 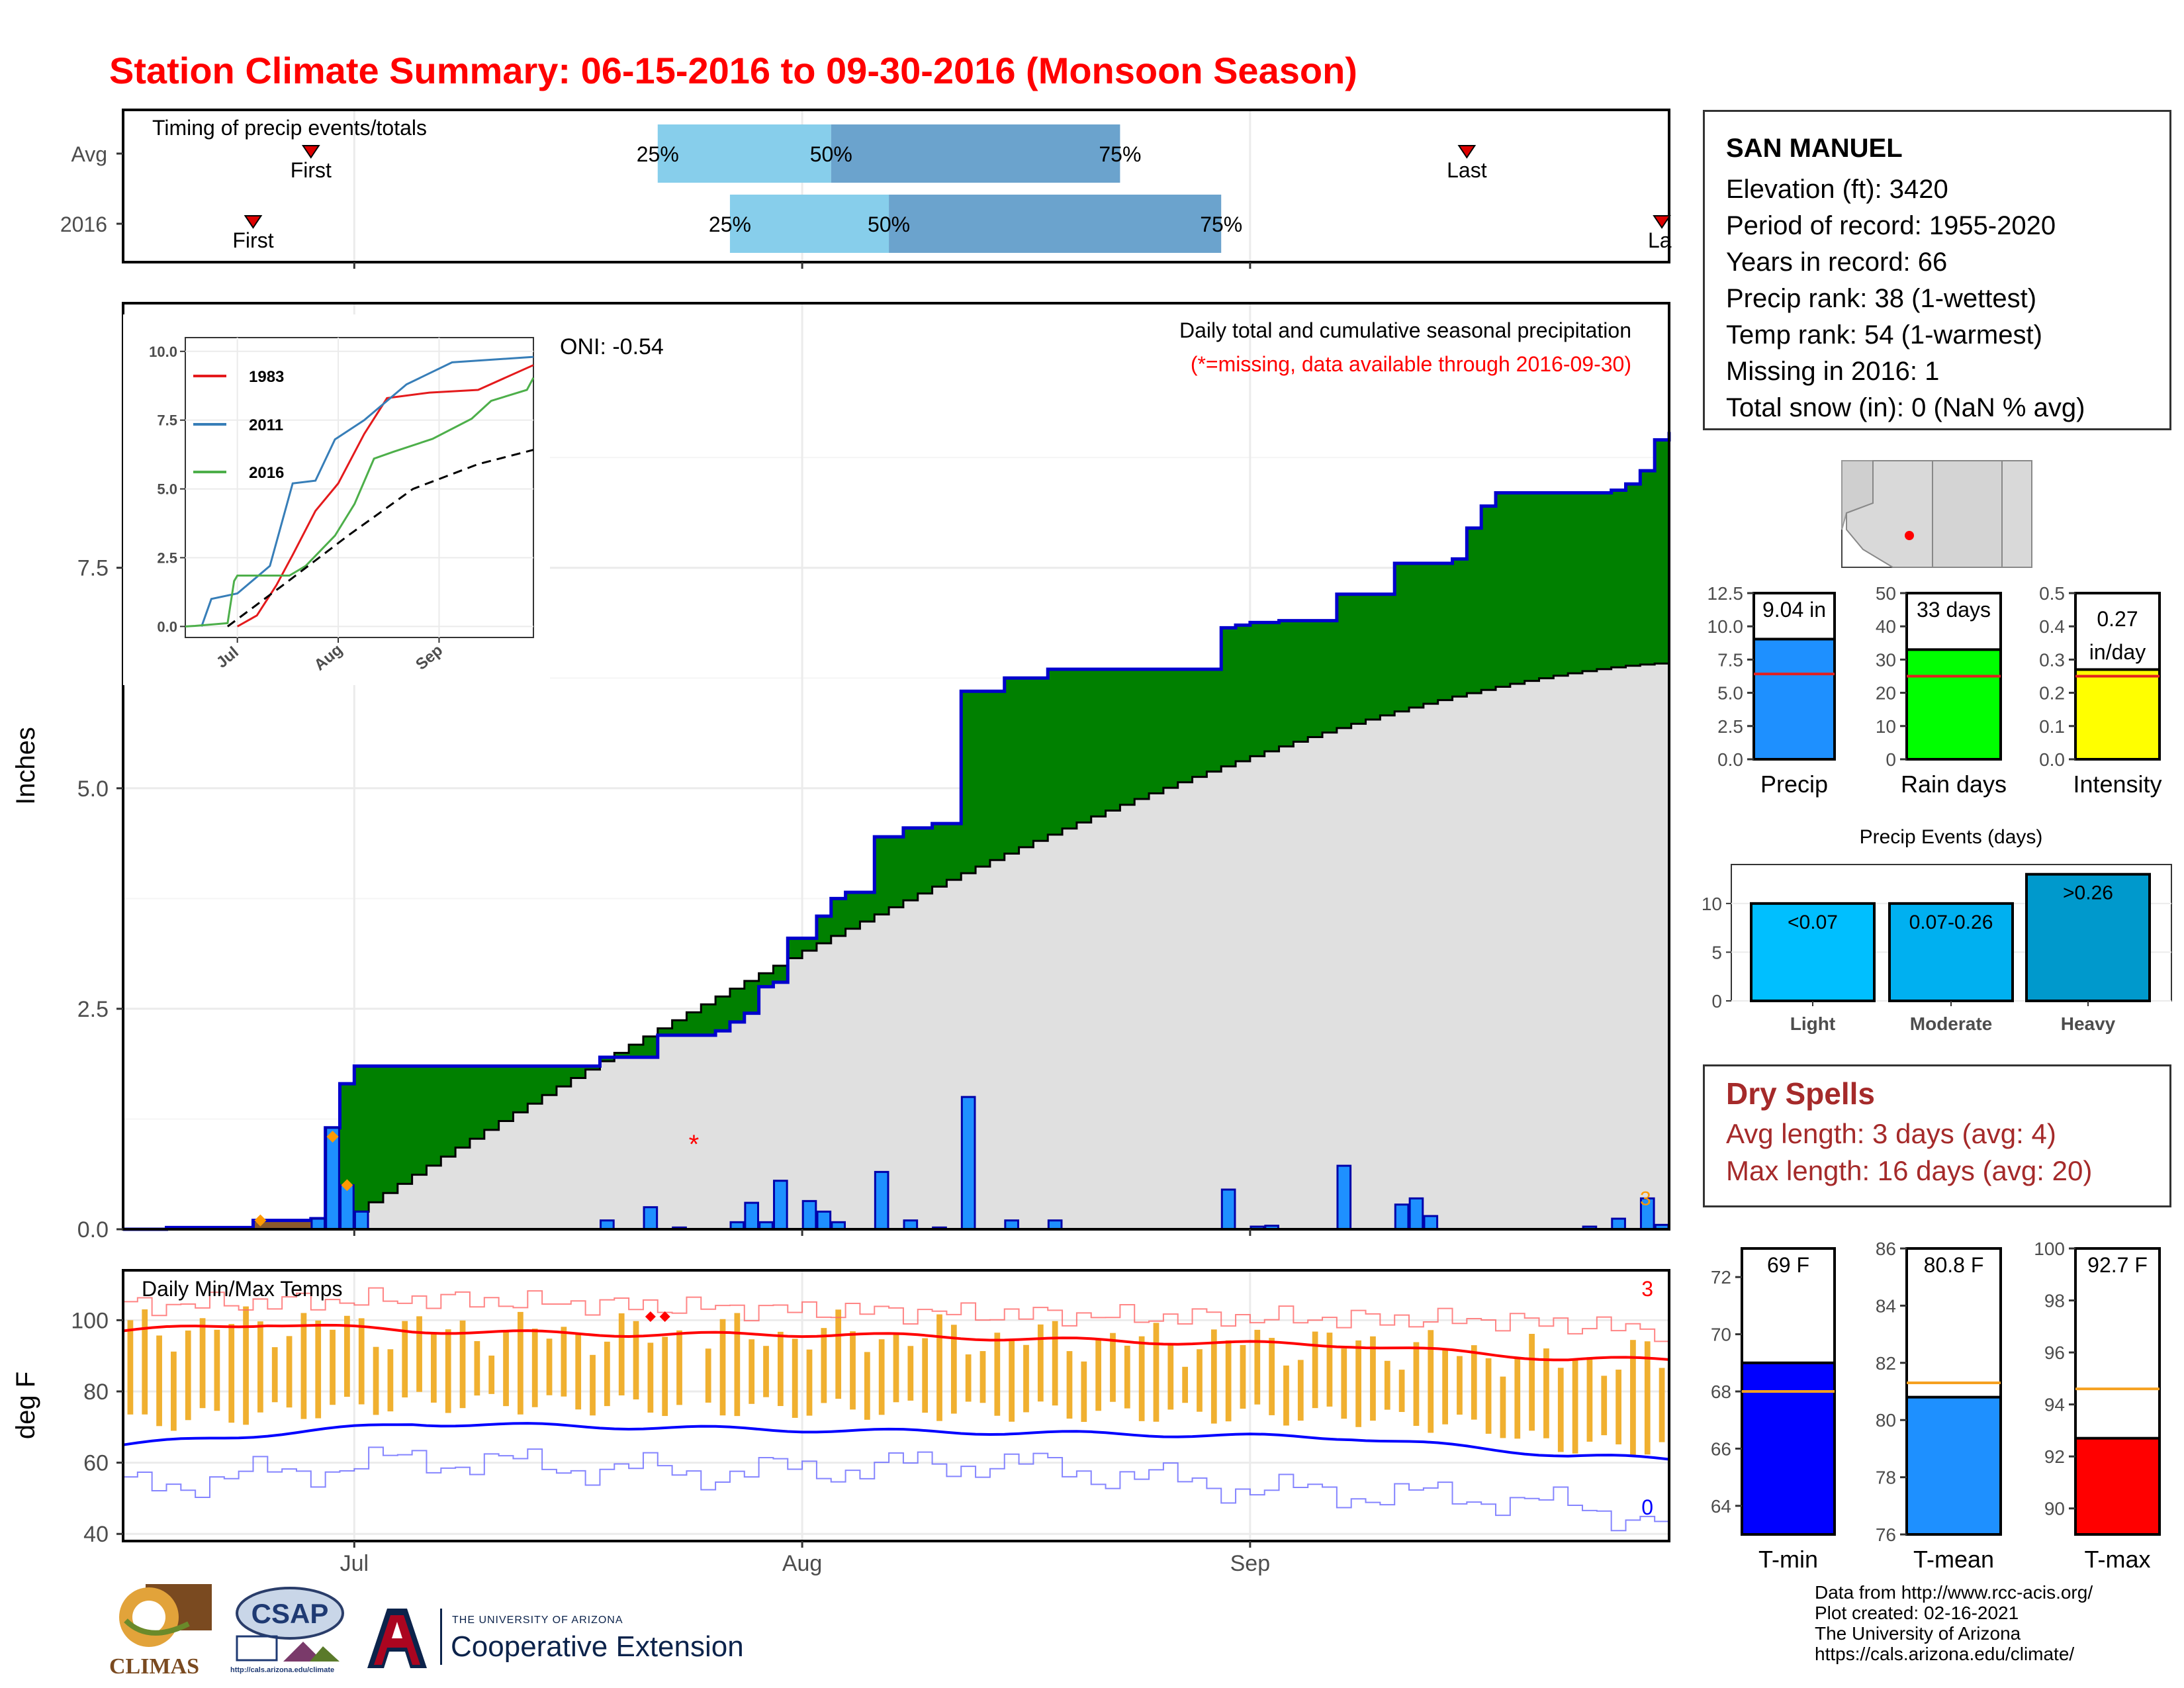 I want to click on events-y-tick-label: 5, so click(x=1716, y=952).